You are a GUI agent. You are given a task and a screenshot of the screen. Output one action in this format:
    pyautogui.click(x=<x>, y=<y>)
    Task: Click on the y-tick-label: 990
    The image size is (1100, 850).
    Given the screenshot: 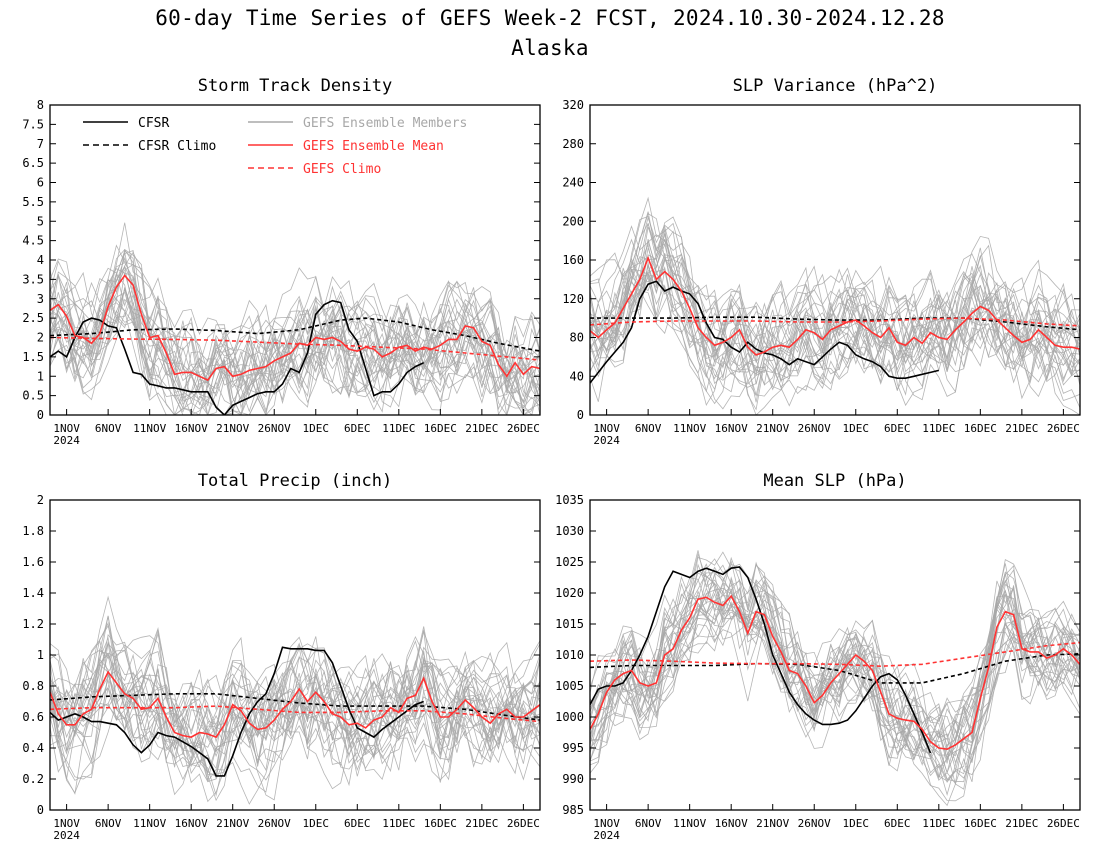 What is the action you would take?
    pyautogui.click(x=573, y=779)
    